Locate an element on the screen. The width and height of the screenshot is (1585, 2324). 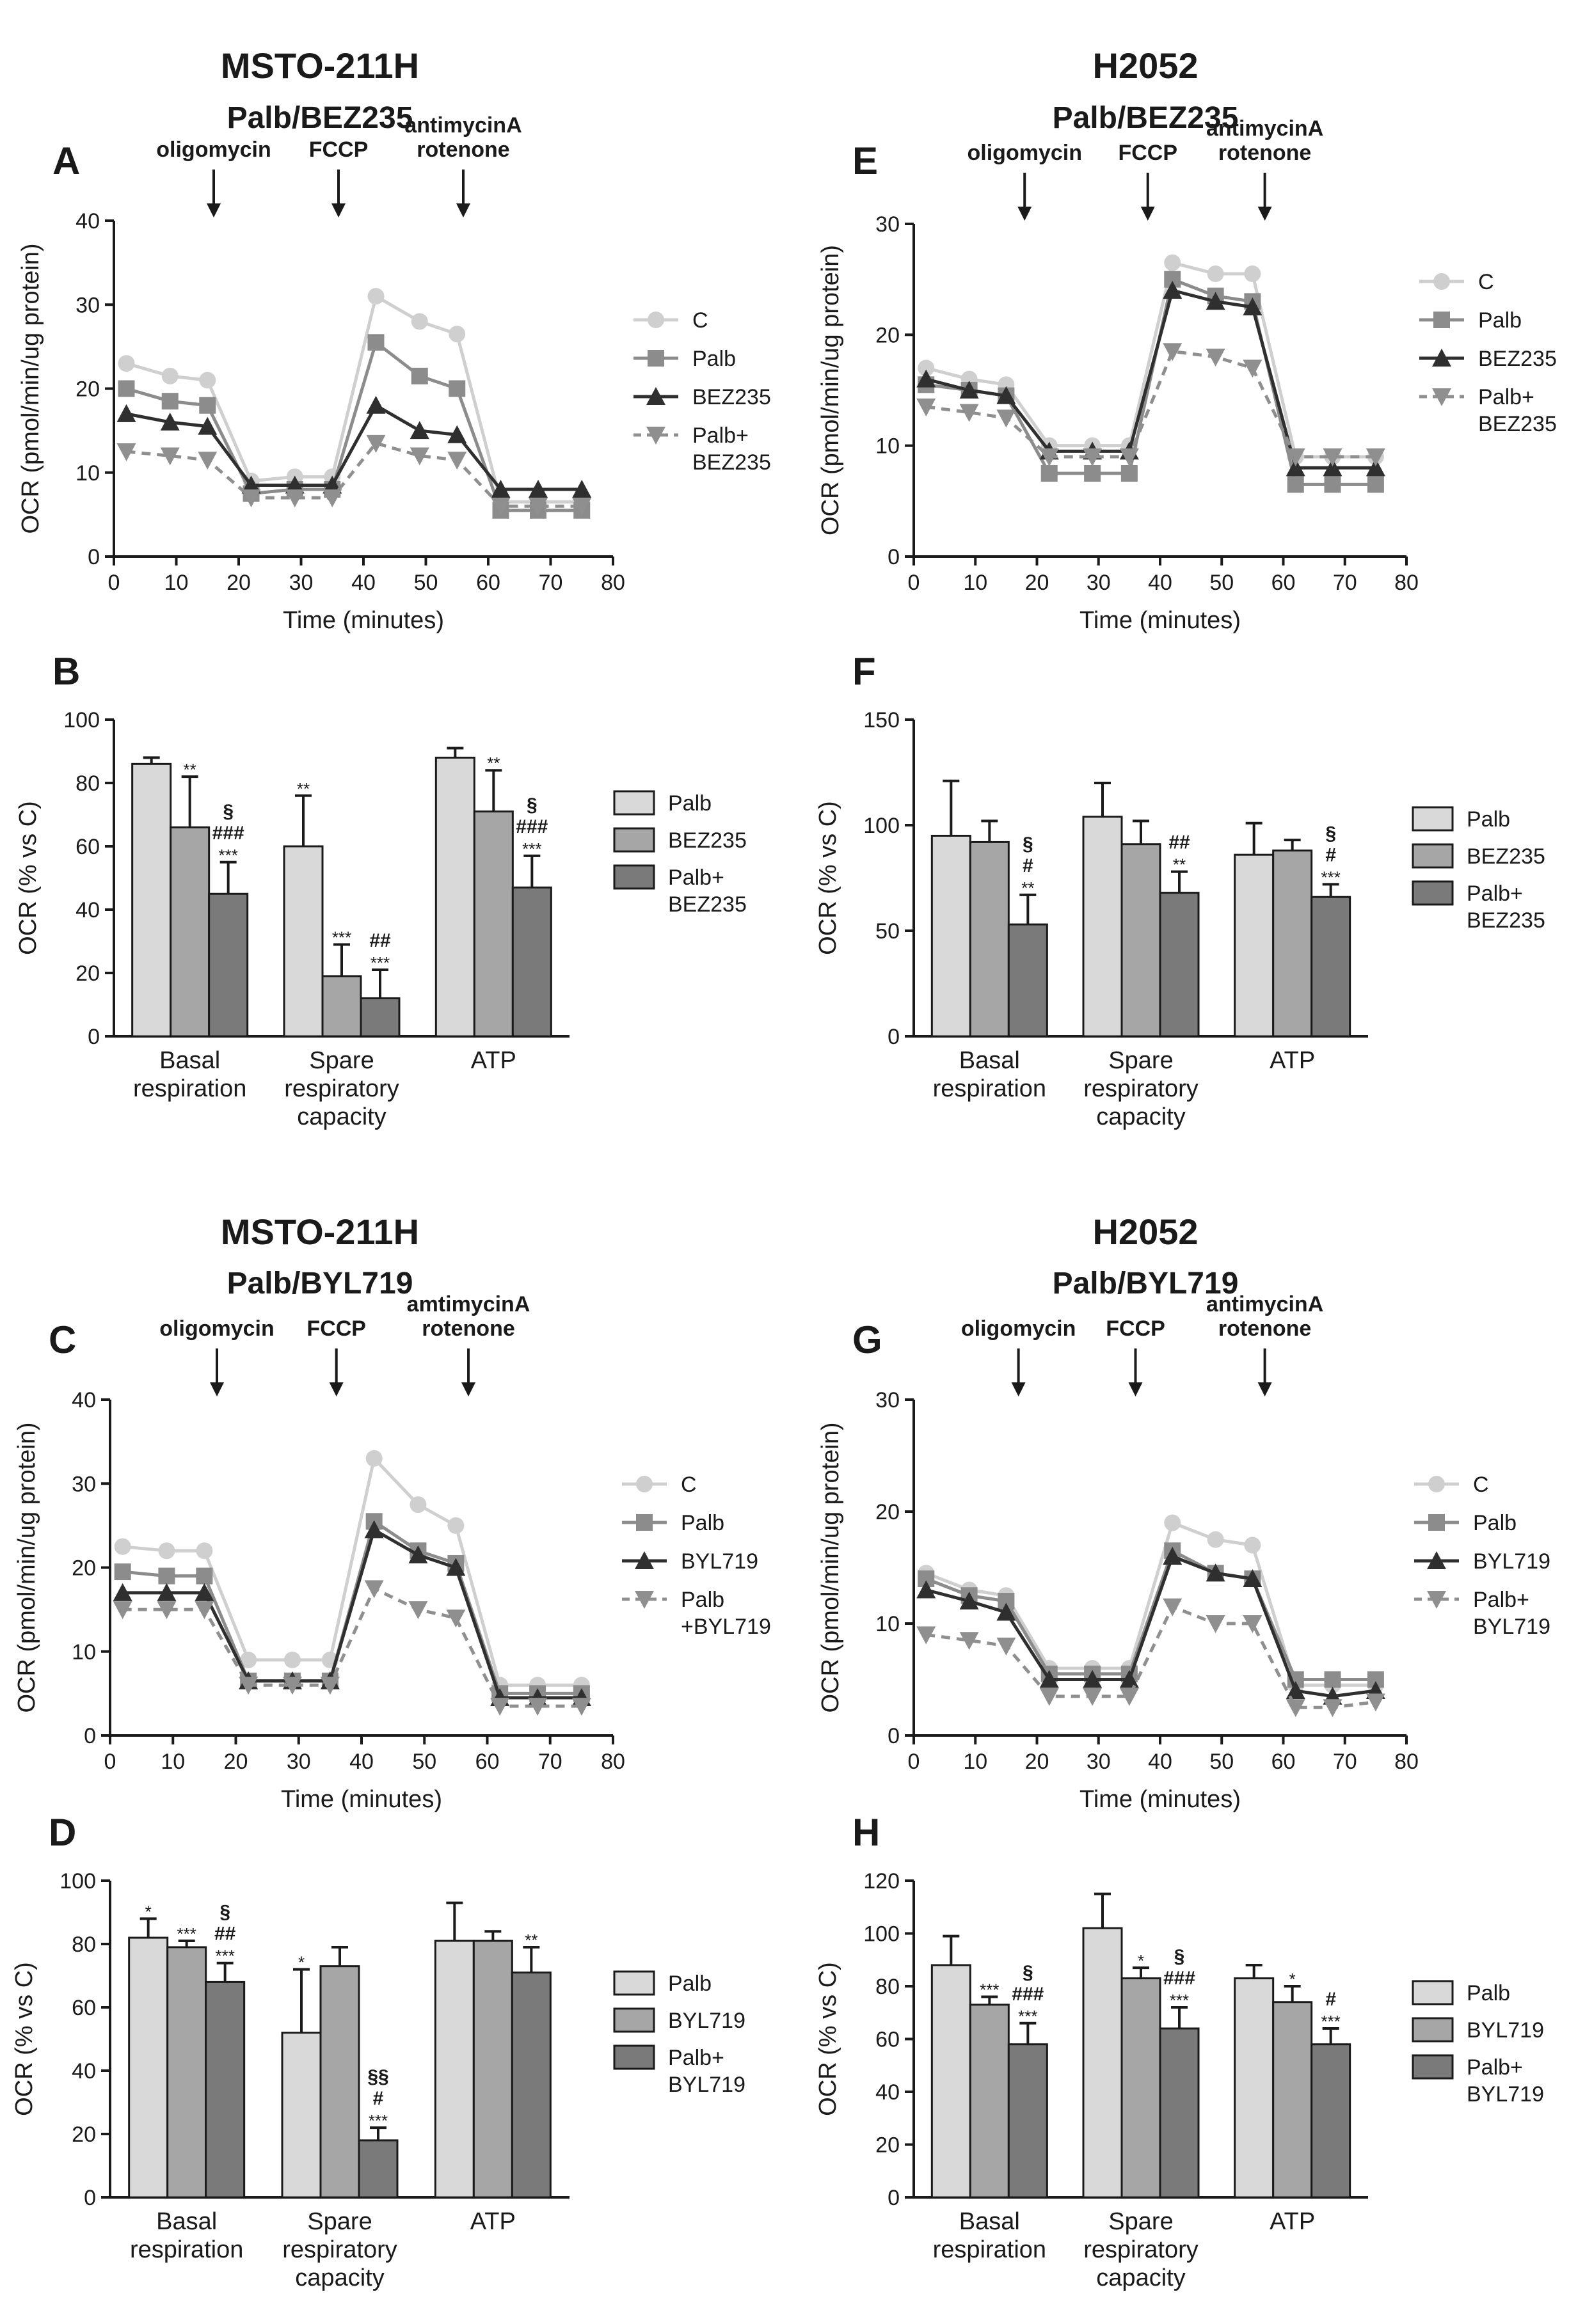
category-label: ATP is located at coordinates (1292, 2221).